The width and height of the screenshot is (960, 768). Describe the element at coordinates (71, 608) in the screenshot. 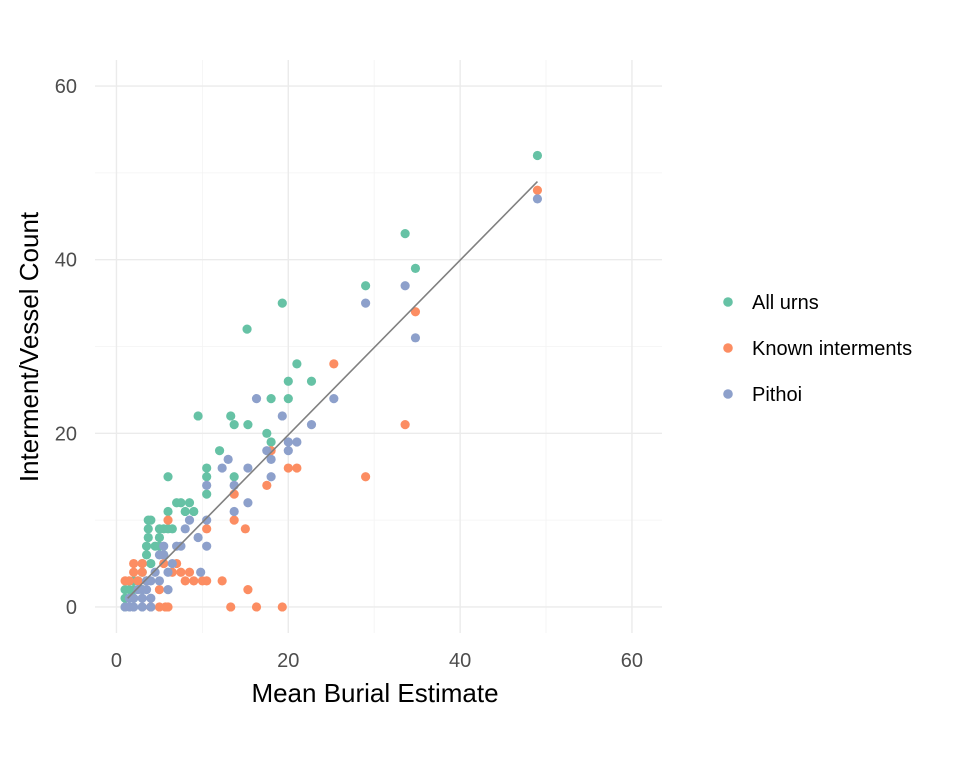

I see `y-tick-label: 0` at that location.